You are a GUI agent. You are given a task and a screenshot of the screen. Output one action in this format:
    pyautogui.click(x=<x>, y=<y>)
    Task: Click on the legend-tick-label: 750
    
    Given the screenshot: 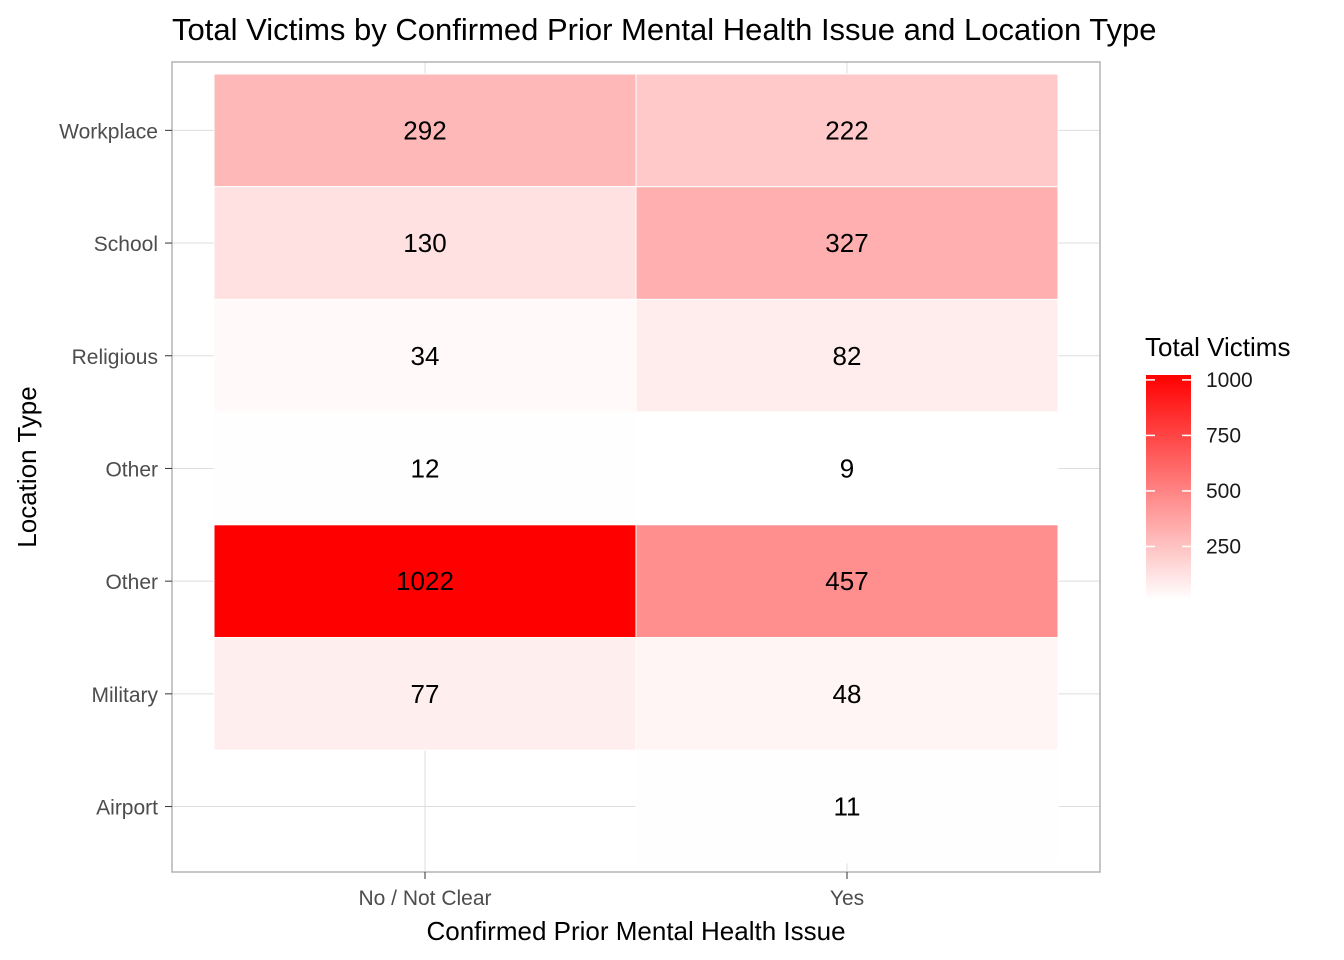 What is the action you would take?
    pyautogui.click(x=1223, y=435)
    